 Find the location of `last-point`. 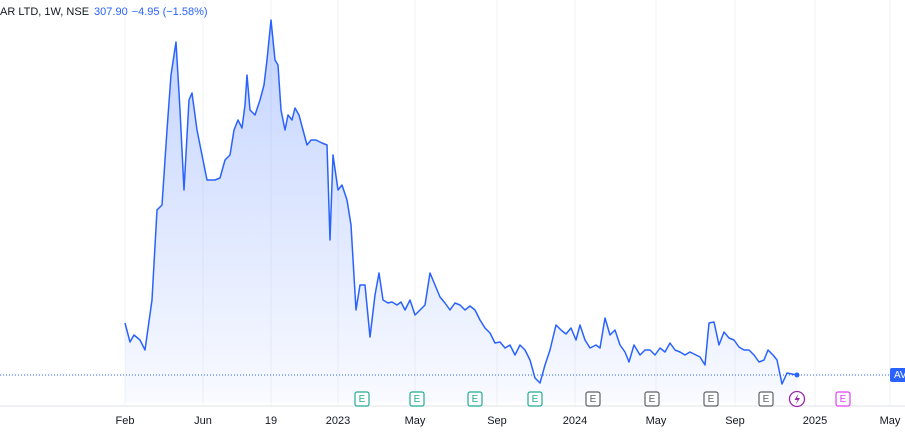

last-point is located at coordinates (797, 375).